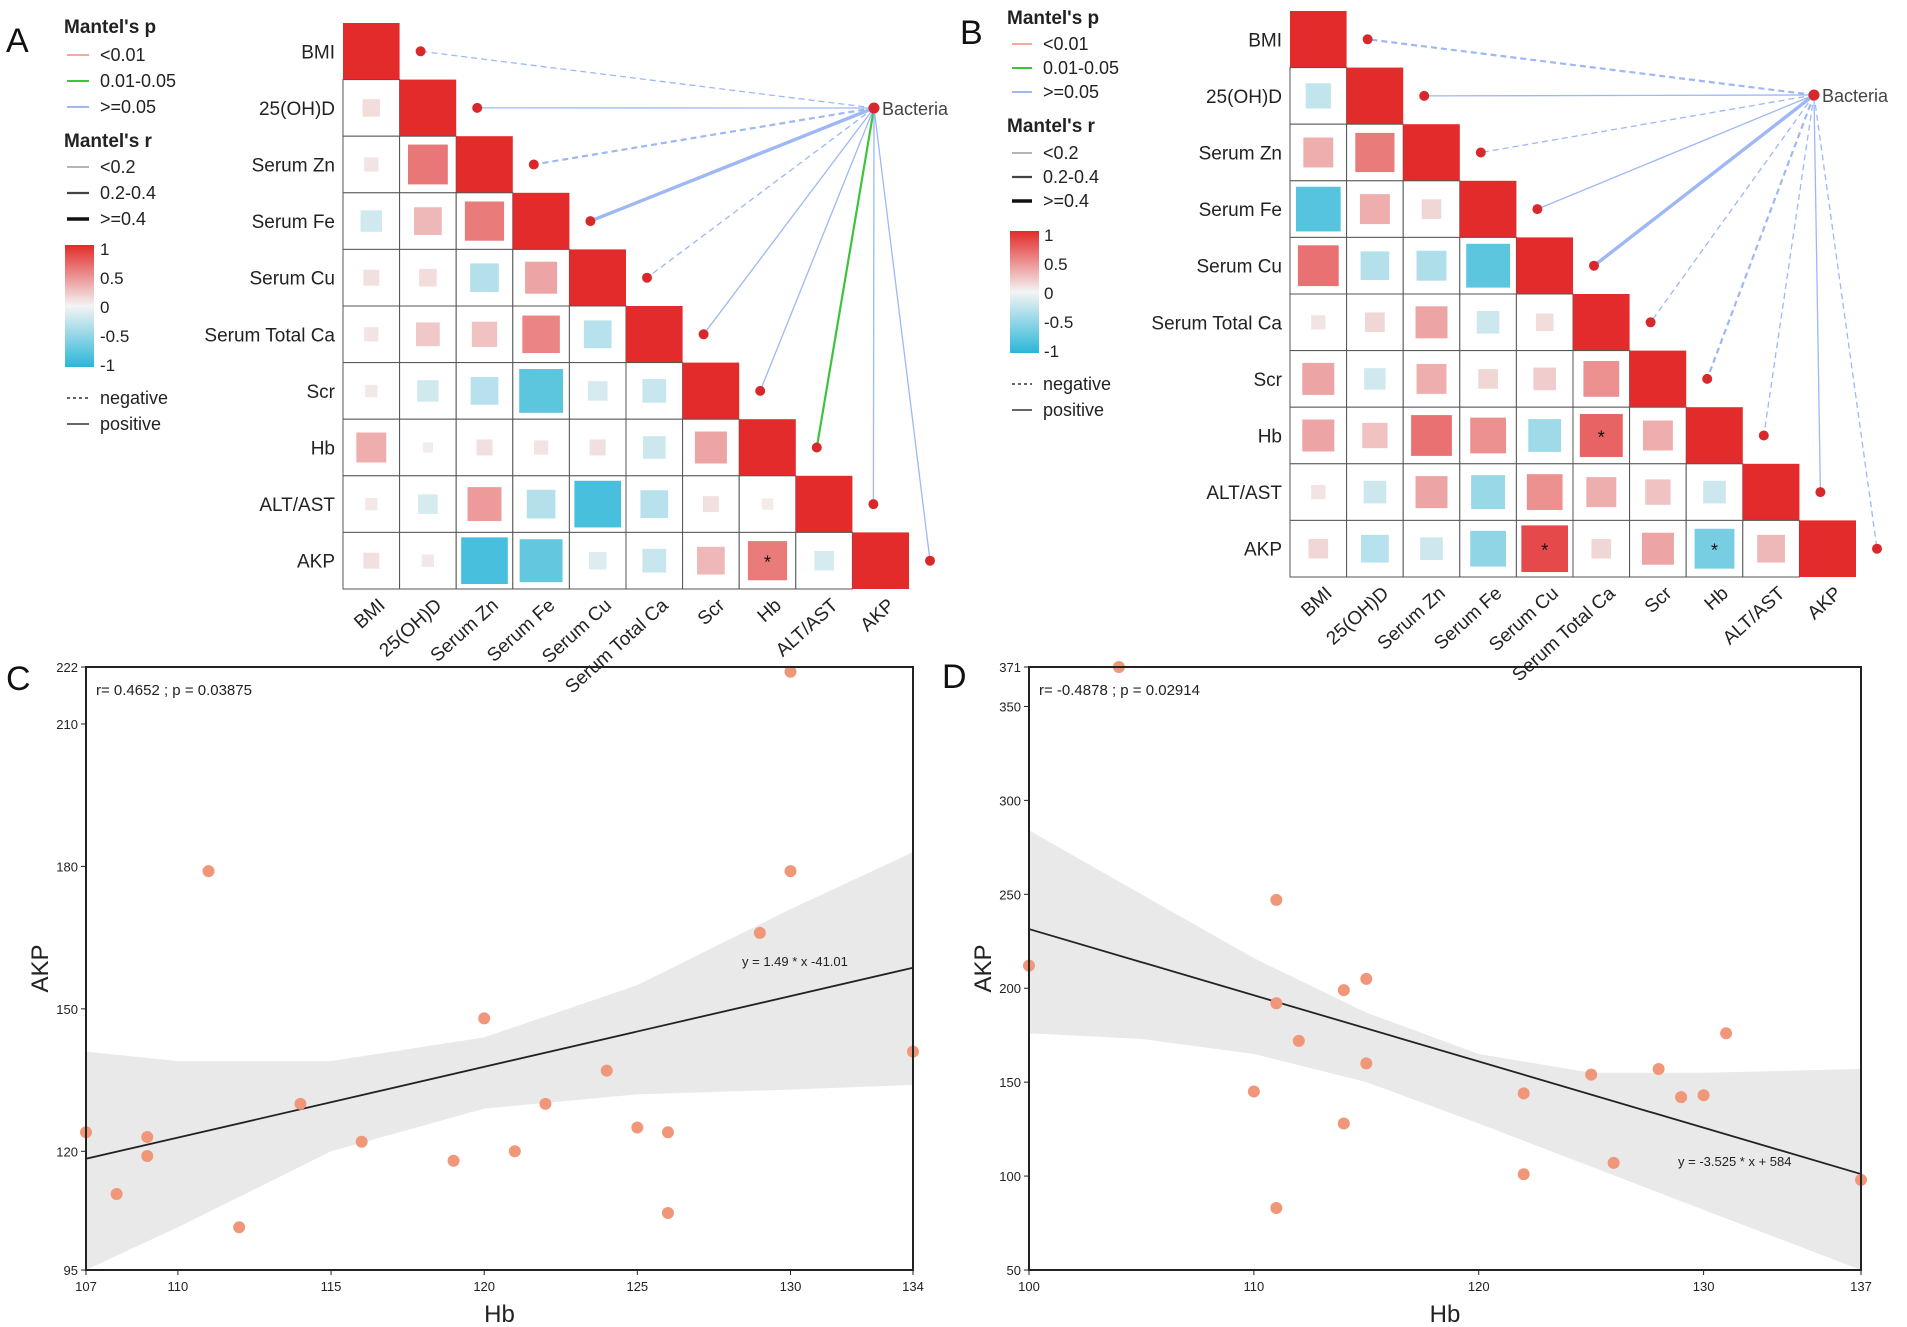  What do you see at coordinates (1717, 599) in the screenshot?
I see `column-label: Hb` at bounding box center [1717, 599].